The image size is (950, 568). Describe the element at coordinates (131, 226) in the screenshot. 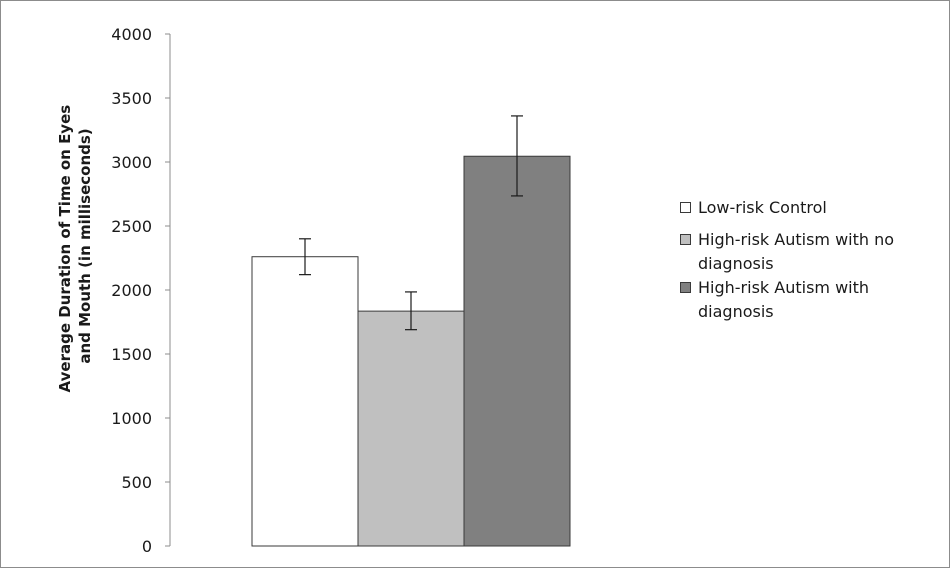

I see `y-tick-label: 2500` at that location.